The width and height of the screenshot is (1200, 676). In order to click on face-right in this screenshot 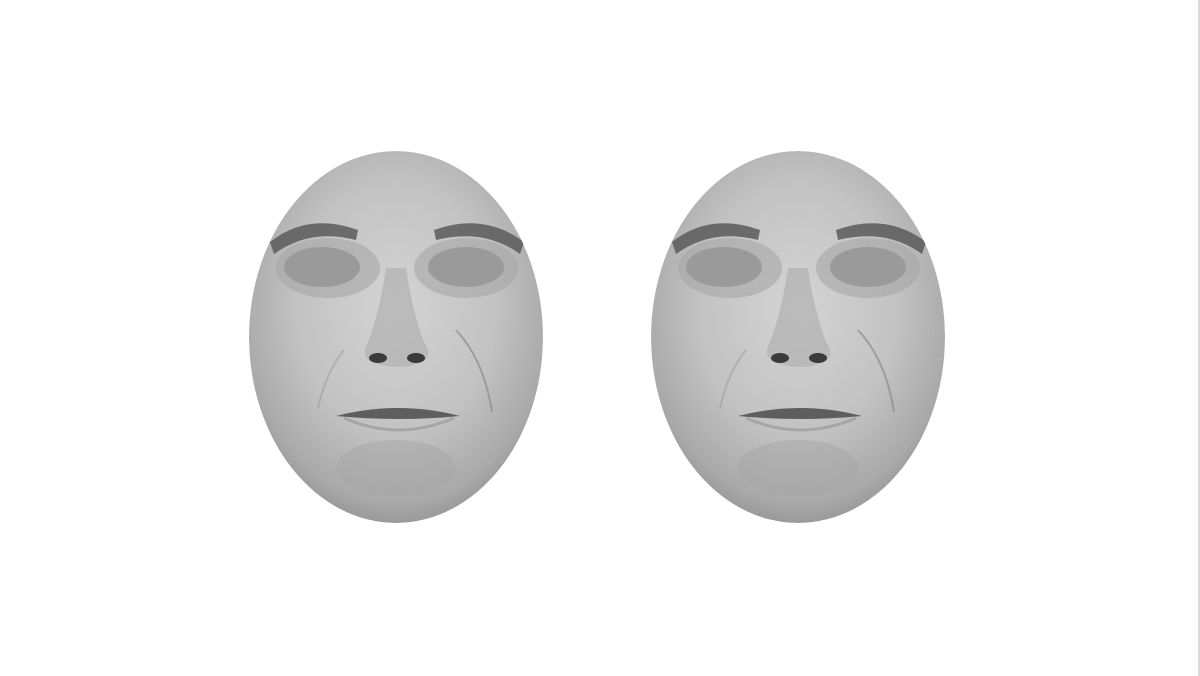, I will do `click(798, 337)`.